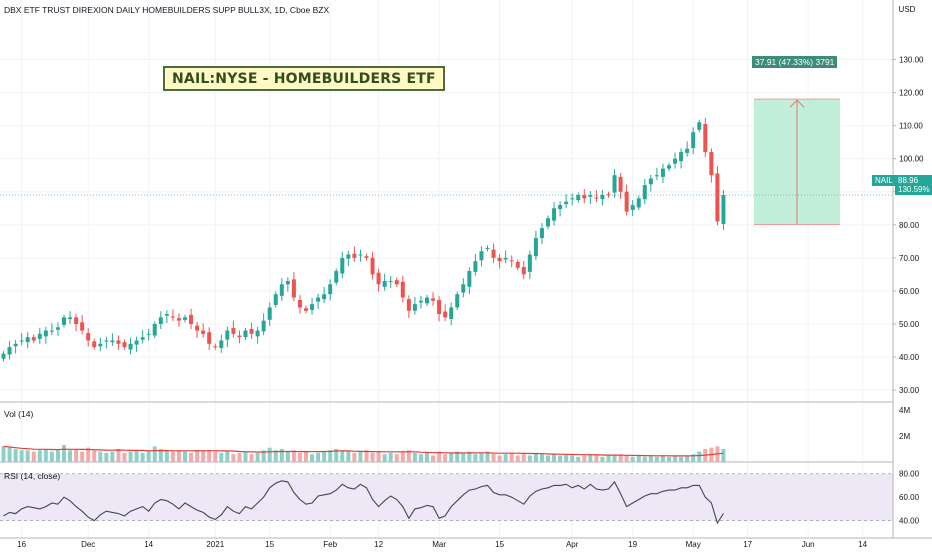  Describe the element at coordinates (911, 159) in the screenshot. I see `price-tick-label: 100.00` at that location.